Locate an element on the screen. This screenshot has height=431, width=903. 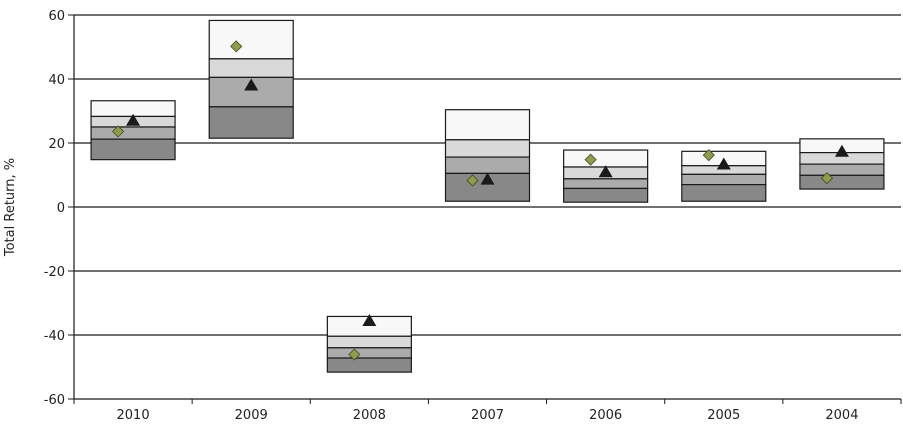
x-tick-label-2006: 2006 is located at coordinates (605, 415).